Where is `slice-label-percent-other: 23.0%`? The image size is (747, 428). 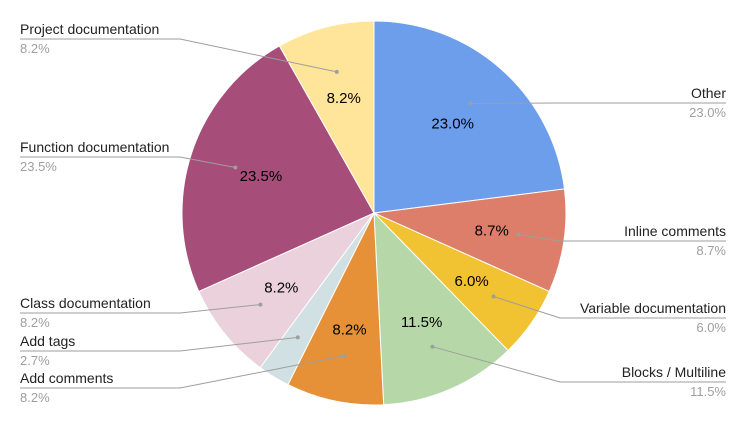
slice-label-percent-other: 23.0% is located at coordinates (707, 112).